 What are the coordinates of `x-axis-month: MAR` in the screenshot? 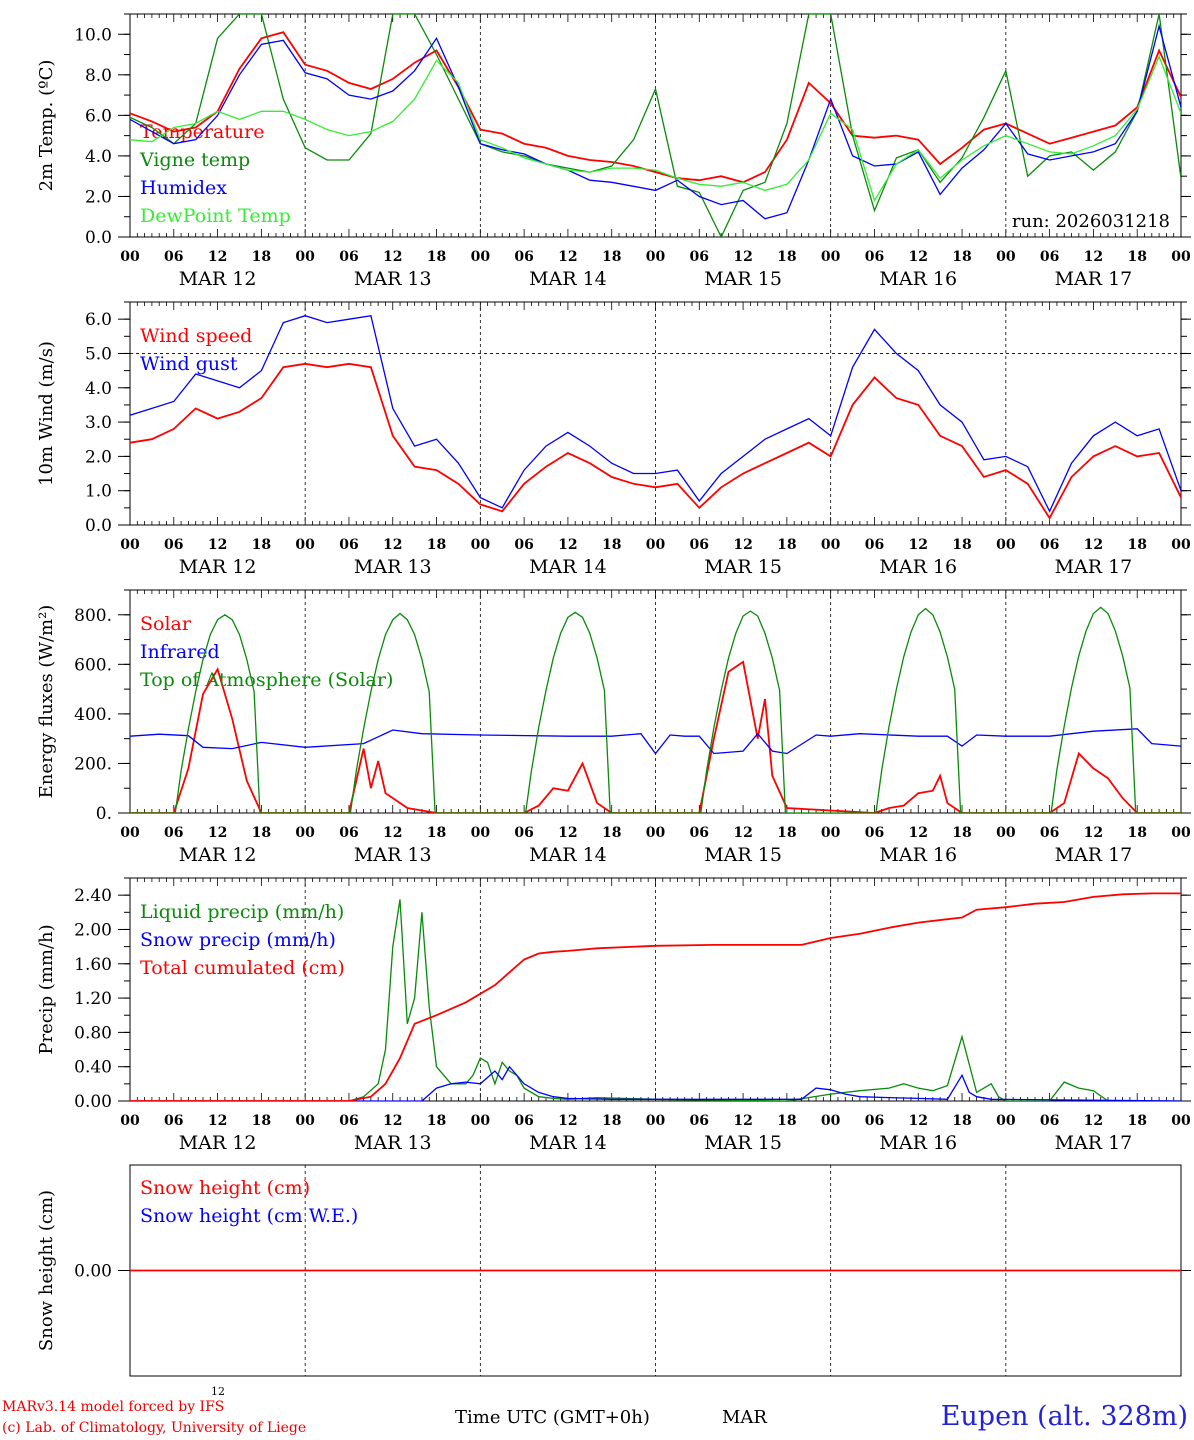 It's located at (744, 1417).